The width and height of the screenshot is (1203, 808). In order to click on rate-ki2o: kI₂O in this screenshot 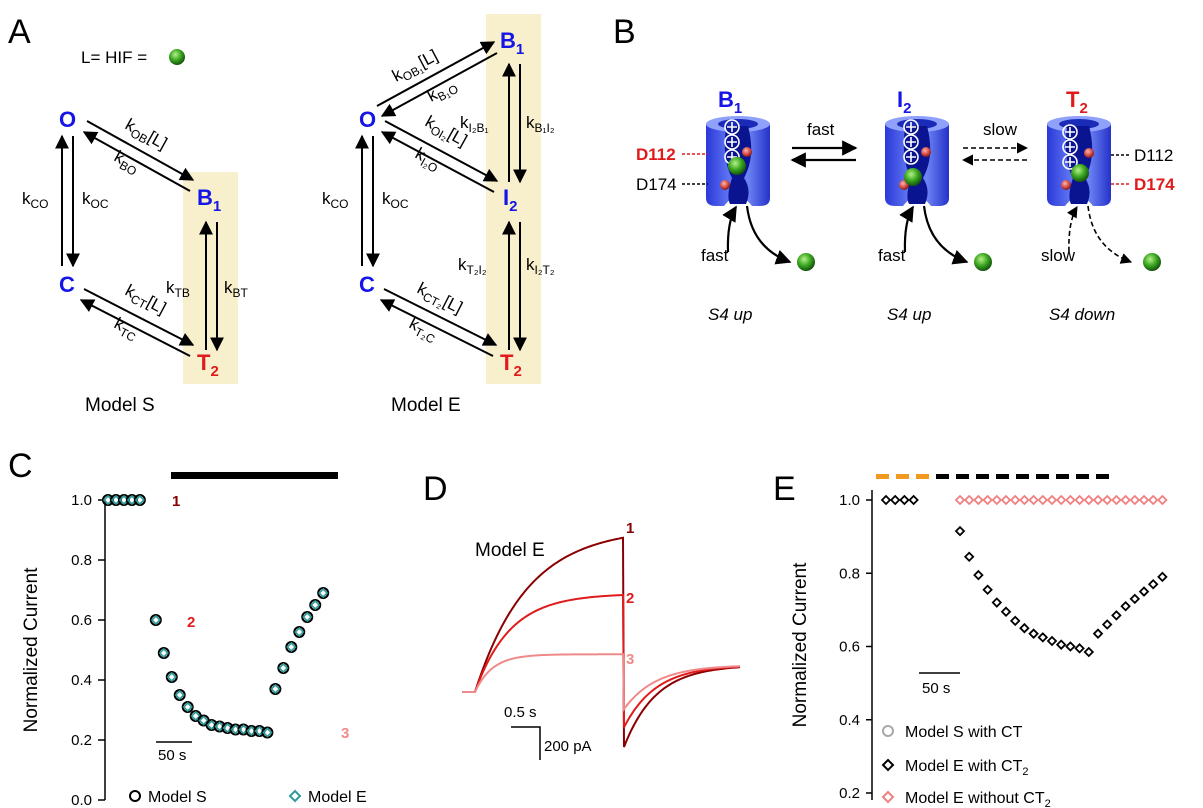, I will do `click(427, 160)`.